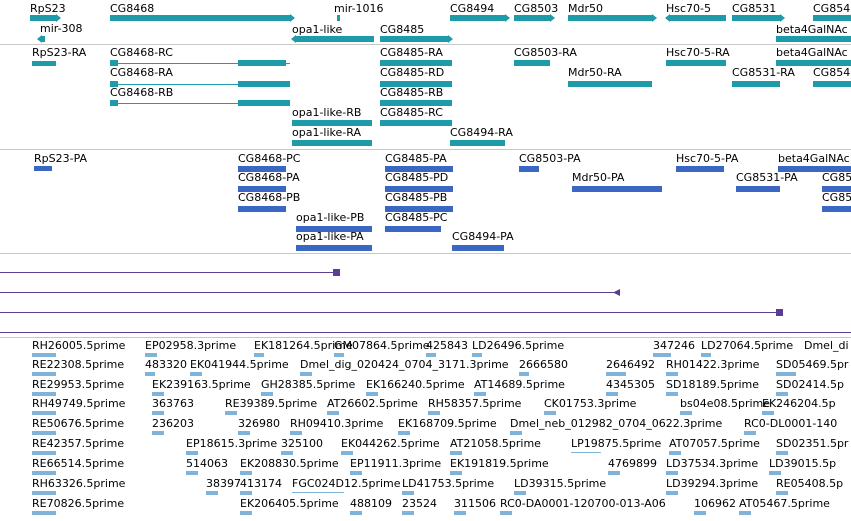 The image size is (851, 521). What do you see at coordinates (419, 209) in the screenshot?
I see `protein-glyph-cg8485-pb` at bounding box center [419, 209].